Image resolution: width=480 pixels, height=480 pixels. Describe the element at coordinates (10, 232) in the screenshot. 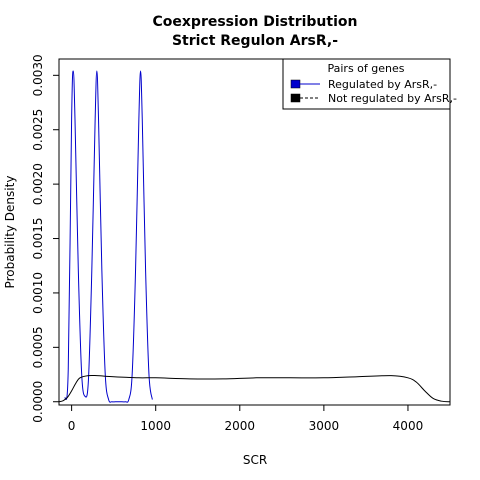

I see `y-axis-label: Probability Density` at that location.